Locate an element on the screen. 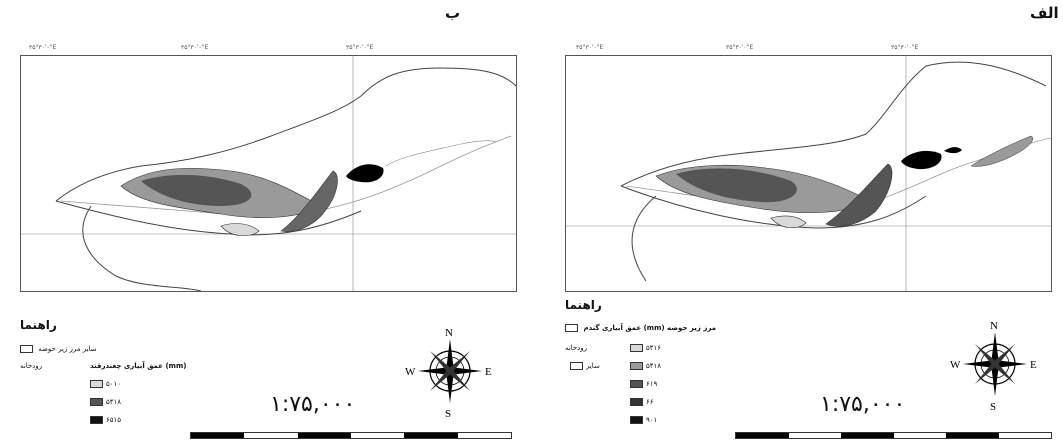  left-swatch-boundary is located at coordinates (26, 349).